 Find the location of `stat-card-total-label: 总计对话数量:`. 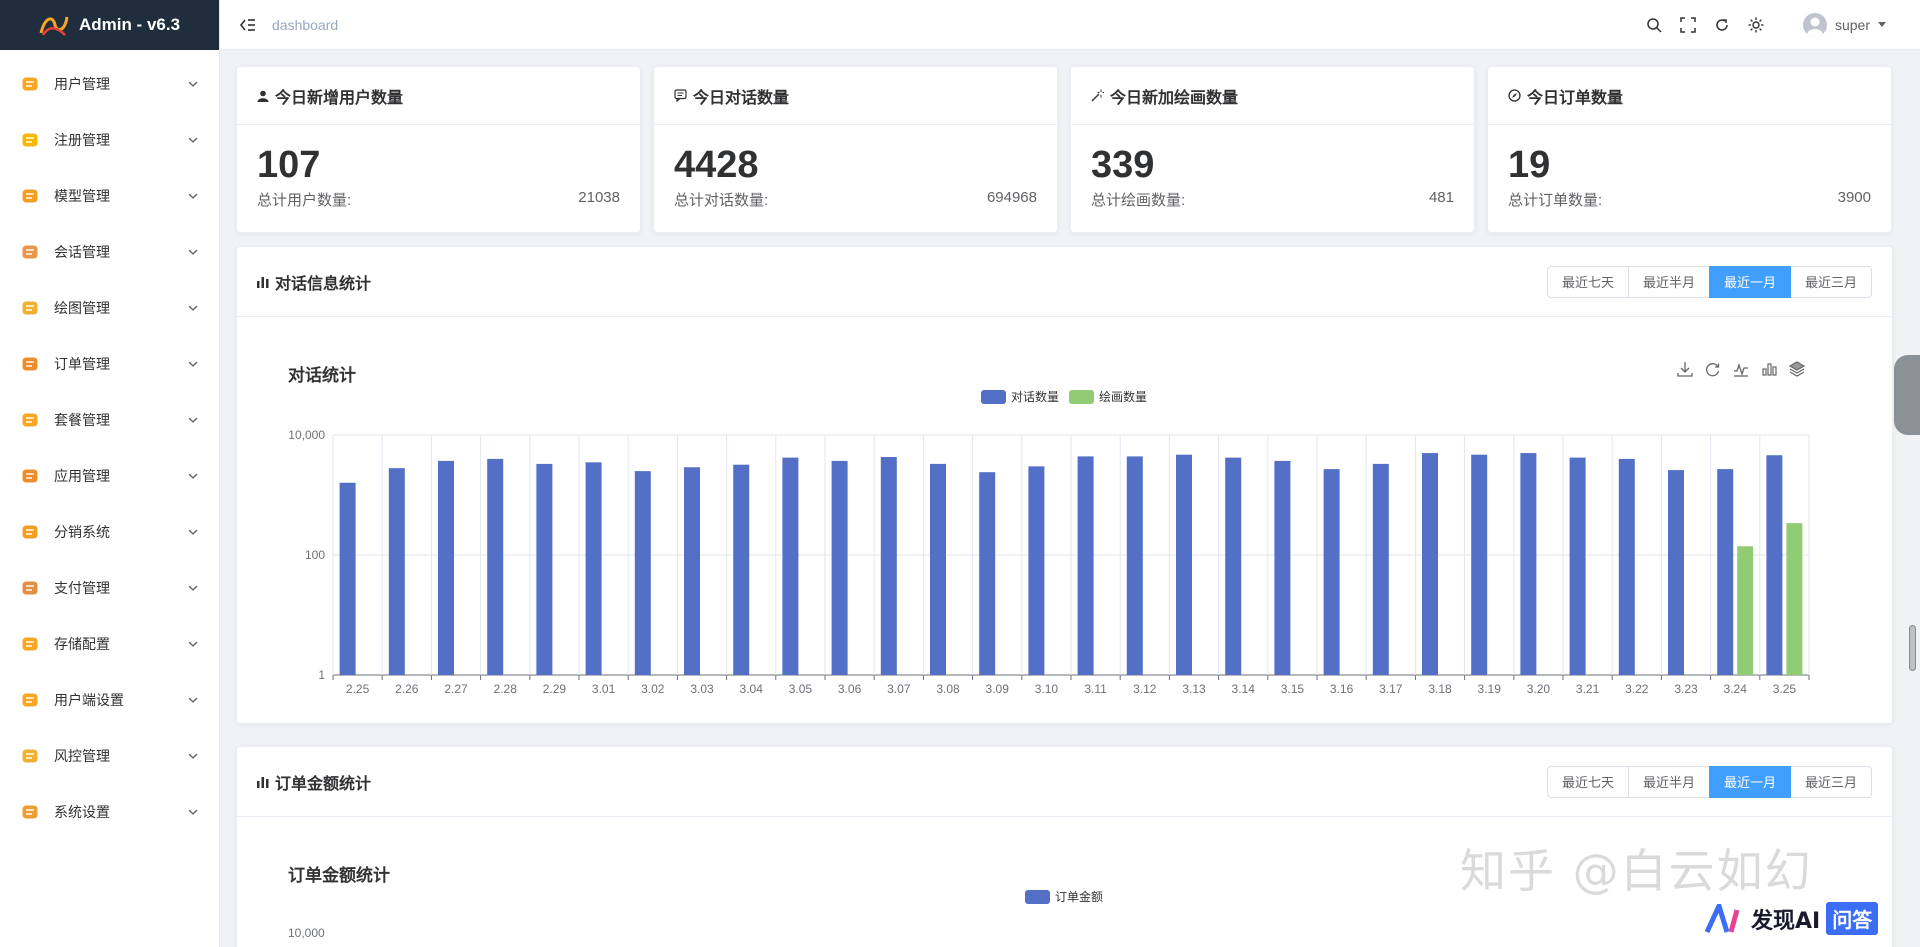

stat-card-total-label: 总计对话数量: is located at coordinates (721, 200).